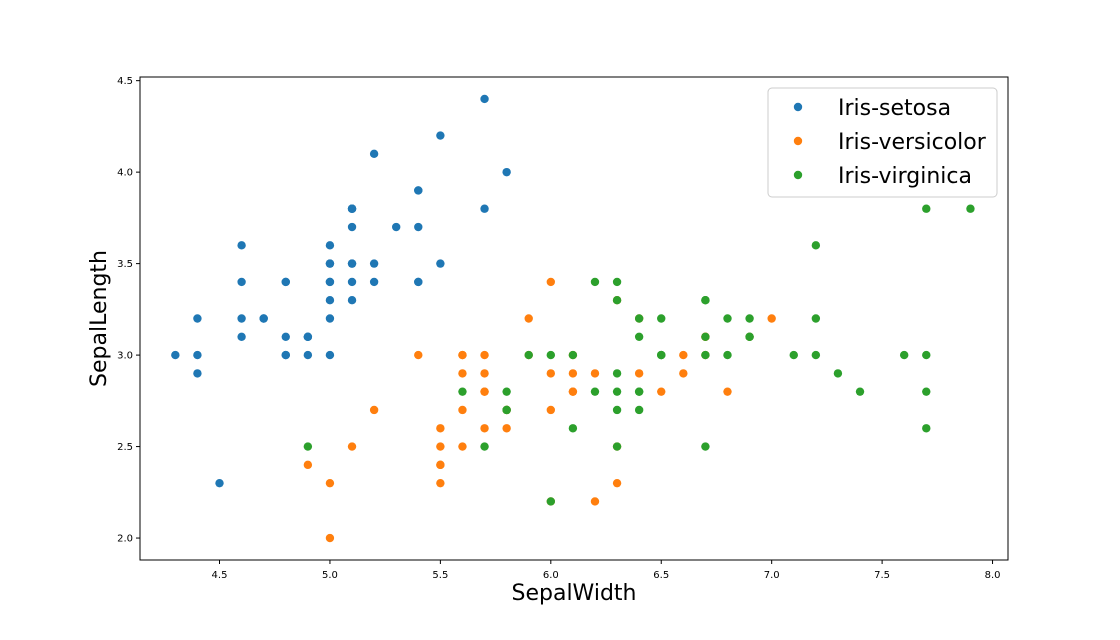  What do you see at coordinates (661, 575) in the screenshot?
I see `x-tick-label: 6.5` at bounding box center [661, 575].